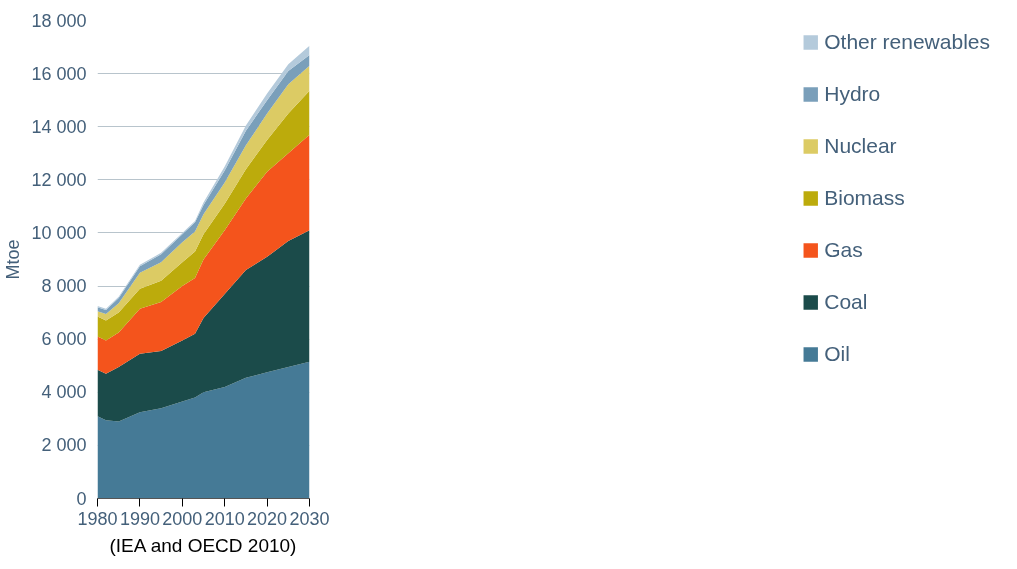 The image size is (1017, 569). Describe the element at coordinates (64, 286) in the screenshot. I see `y-tick-label: 8 000` at that location.